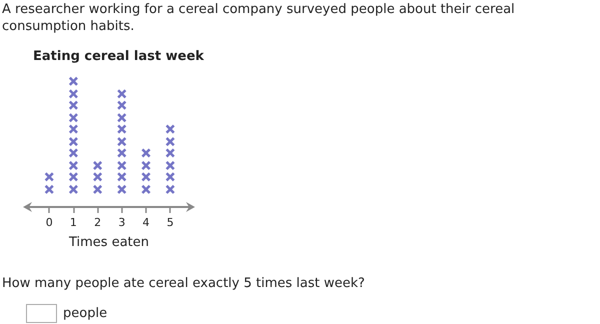 The height and width of the screenshot is (324, 600). I want to click on x-axis-title: Times eaten, so click(109, 242).